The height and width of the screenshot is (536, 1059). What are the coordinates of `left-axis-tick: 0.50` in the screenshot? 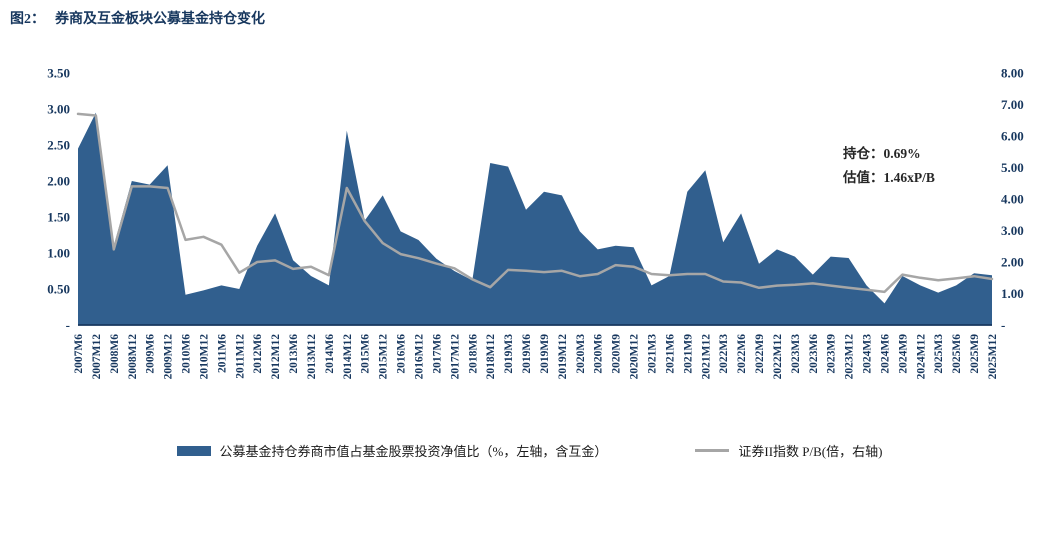 It's located at (58, 289).